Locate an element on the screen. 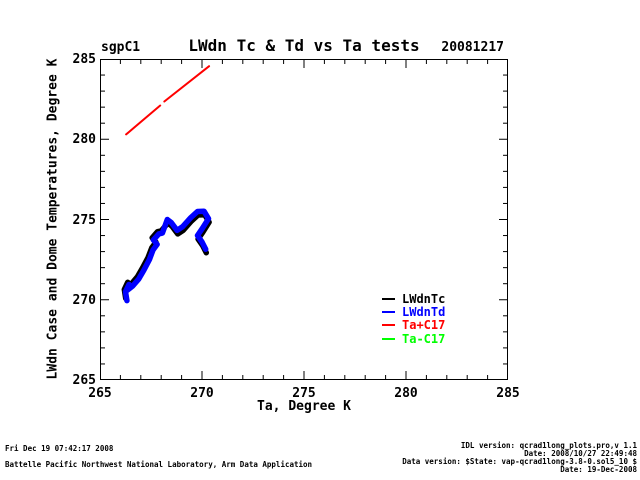  legend-item-ta-plus-c17: Ta+C17 is located at coordinates (414, 325).